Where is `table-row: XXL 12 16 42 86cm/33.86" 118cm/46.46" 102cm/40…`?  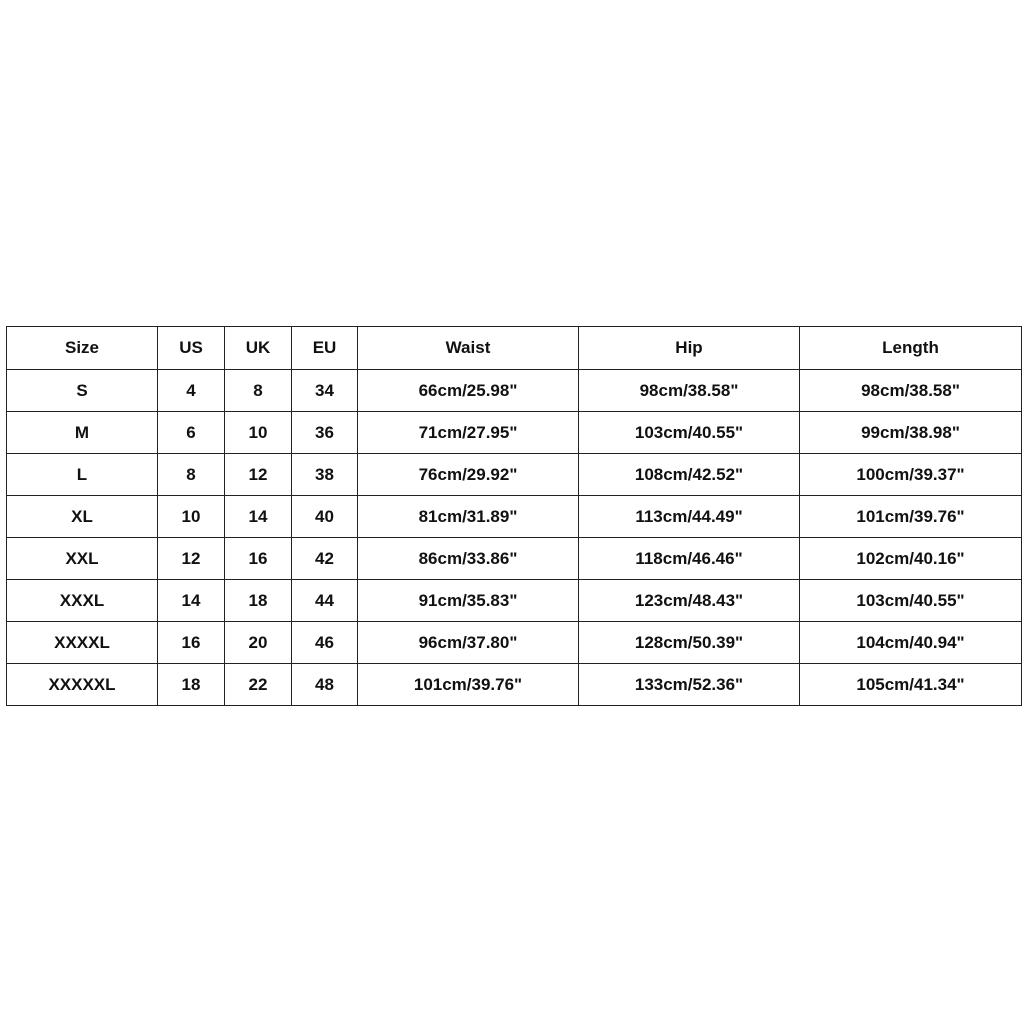 table-row: XXL 12 16 42 86cm/33.86" 118cm/46.46" 102cm/40… is located at coordinates (514, 558).